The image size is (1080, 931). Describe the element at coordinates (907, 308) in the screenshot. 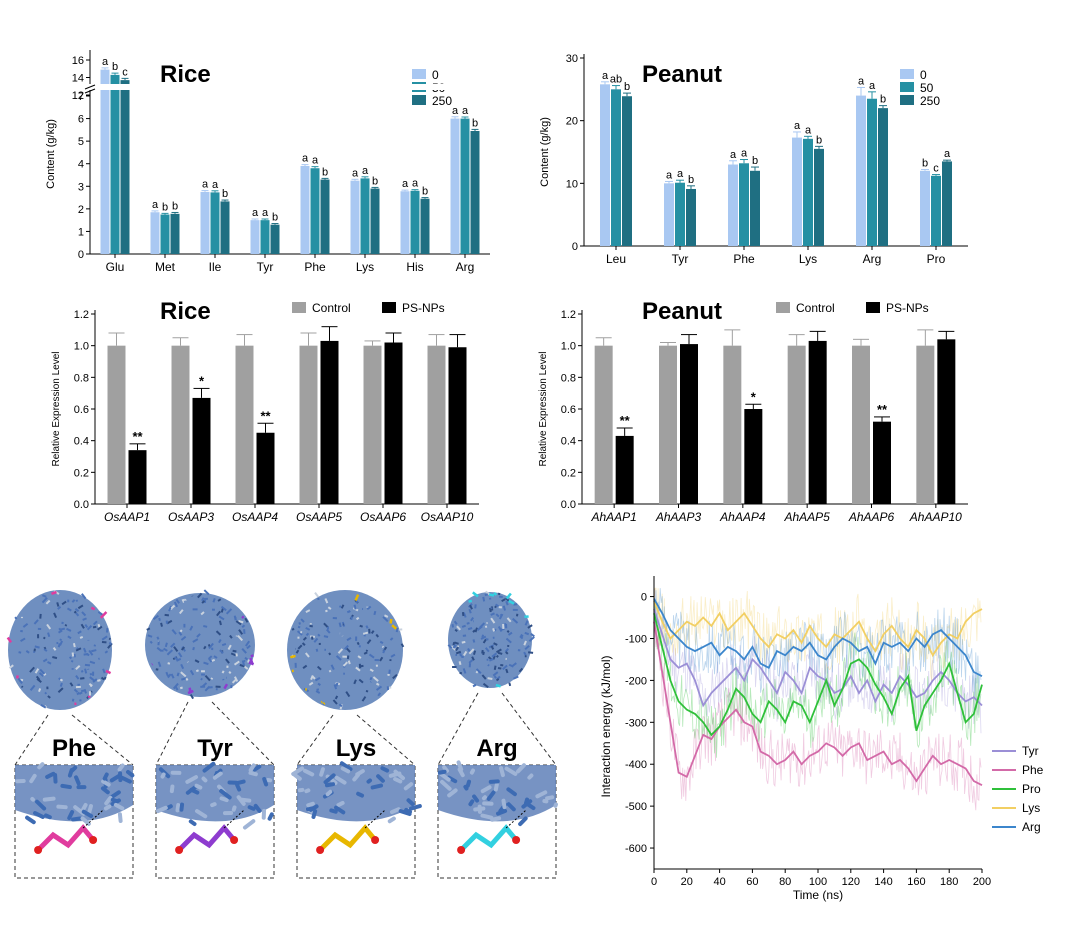

I see `legend-label: PS-NPs` at that location.